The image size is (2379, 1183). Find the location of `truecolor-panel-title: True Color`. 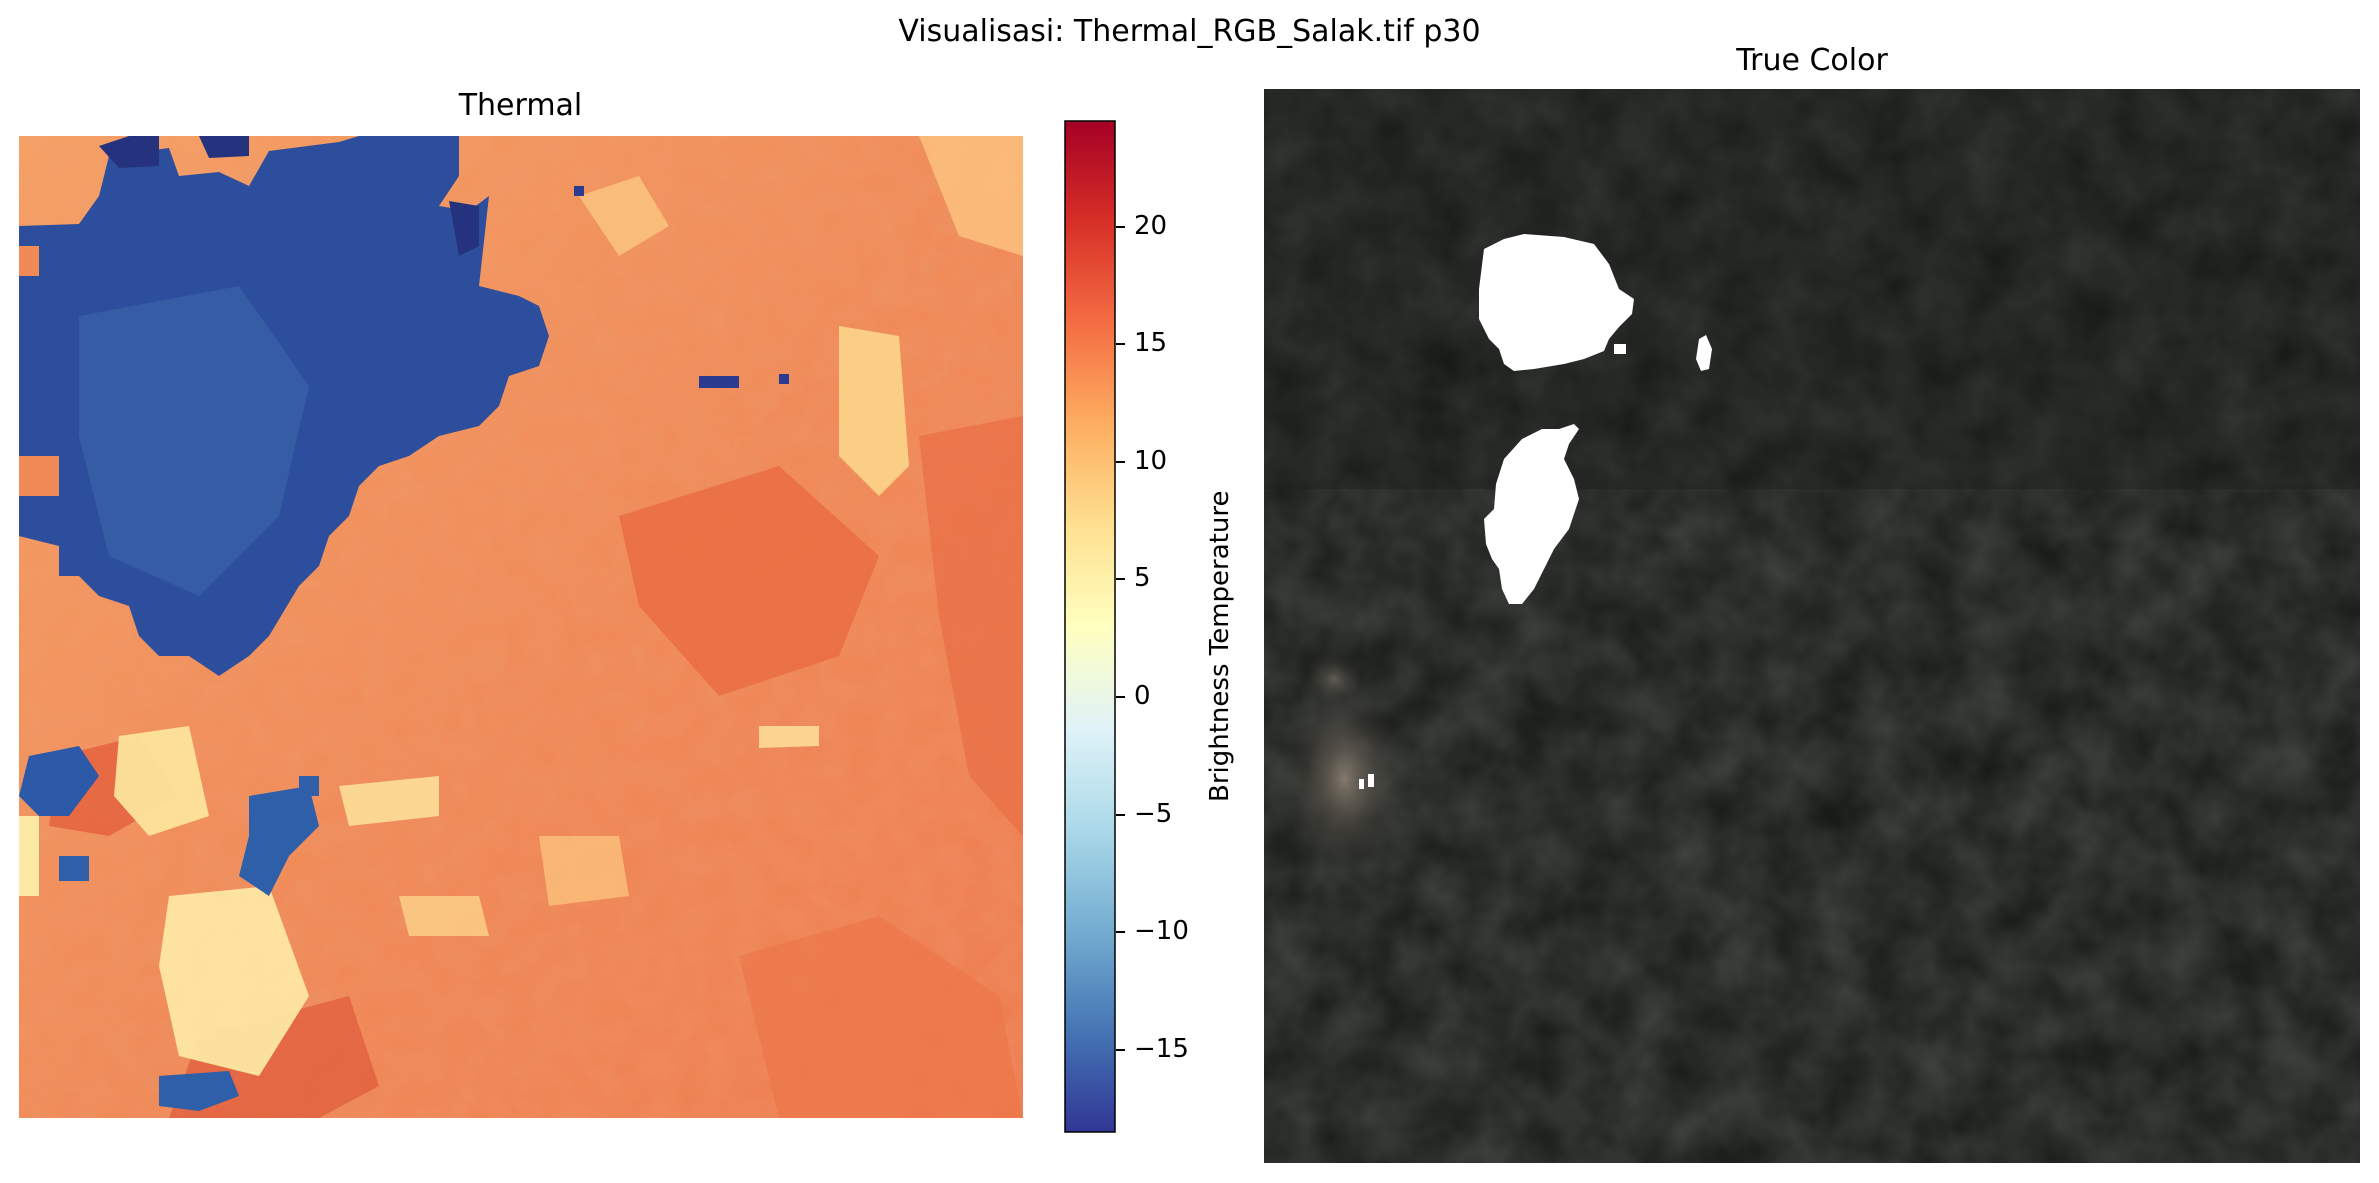

truecolor-panel-title: True Color is located at coordinates (1812, 60).